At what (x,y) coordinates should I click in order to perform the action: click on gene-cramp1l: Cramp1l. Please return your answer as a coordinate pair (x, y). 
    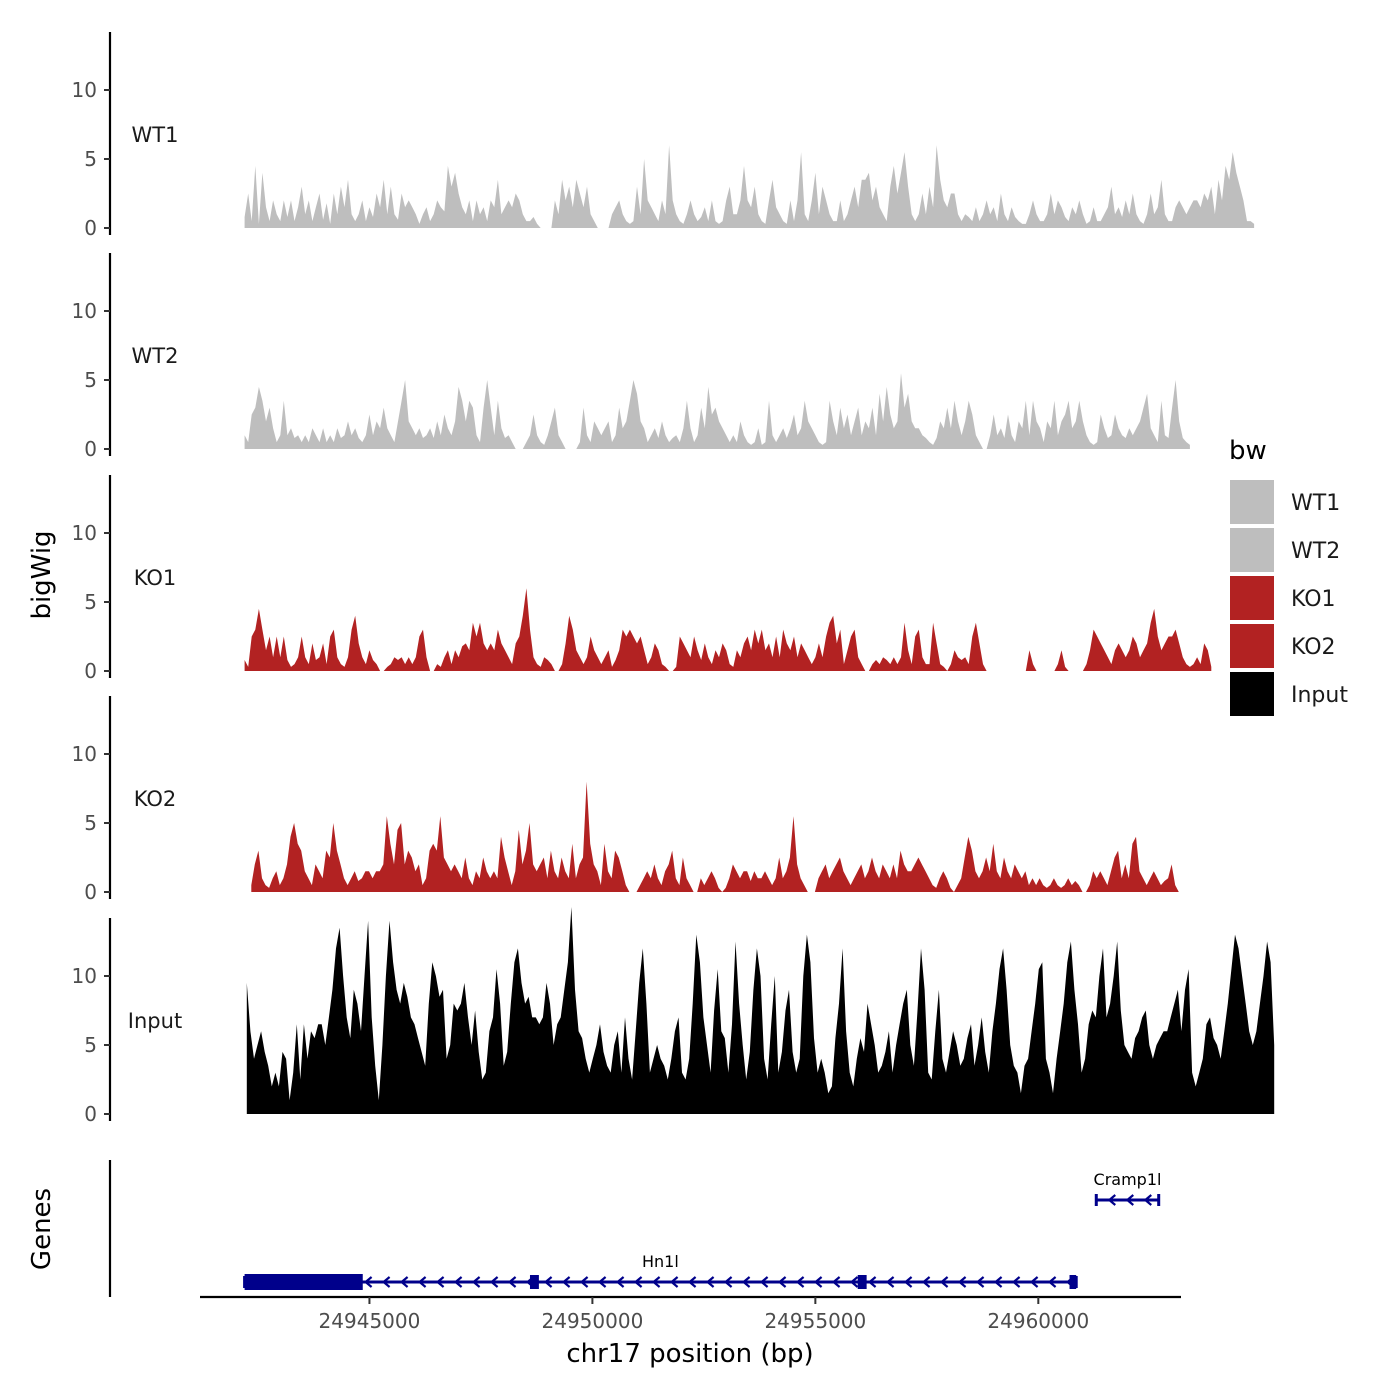
    Looking at the image, I should click on (1128, 1188).